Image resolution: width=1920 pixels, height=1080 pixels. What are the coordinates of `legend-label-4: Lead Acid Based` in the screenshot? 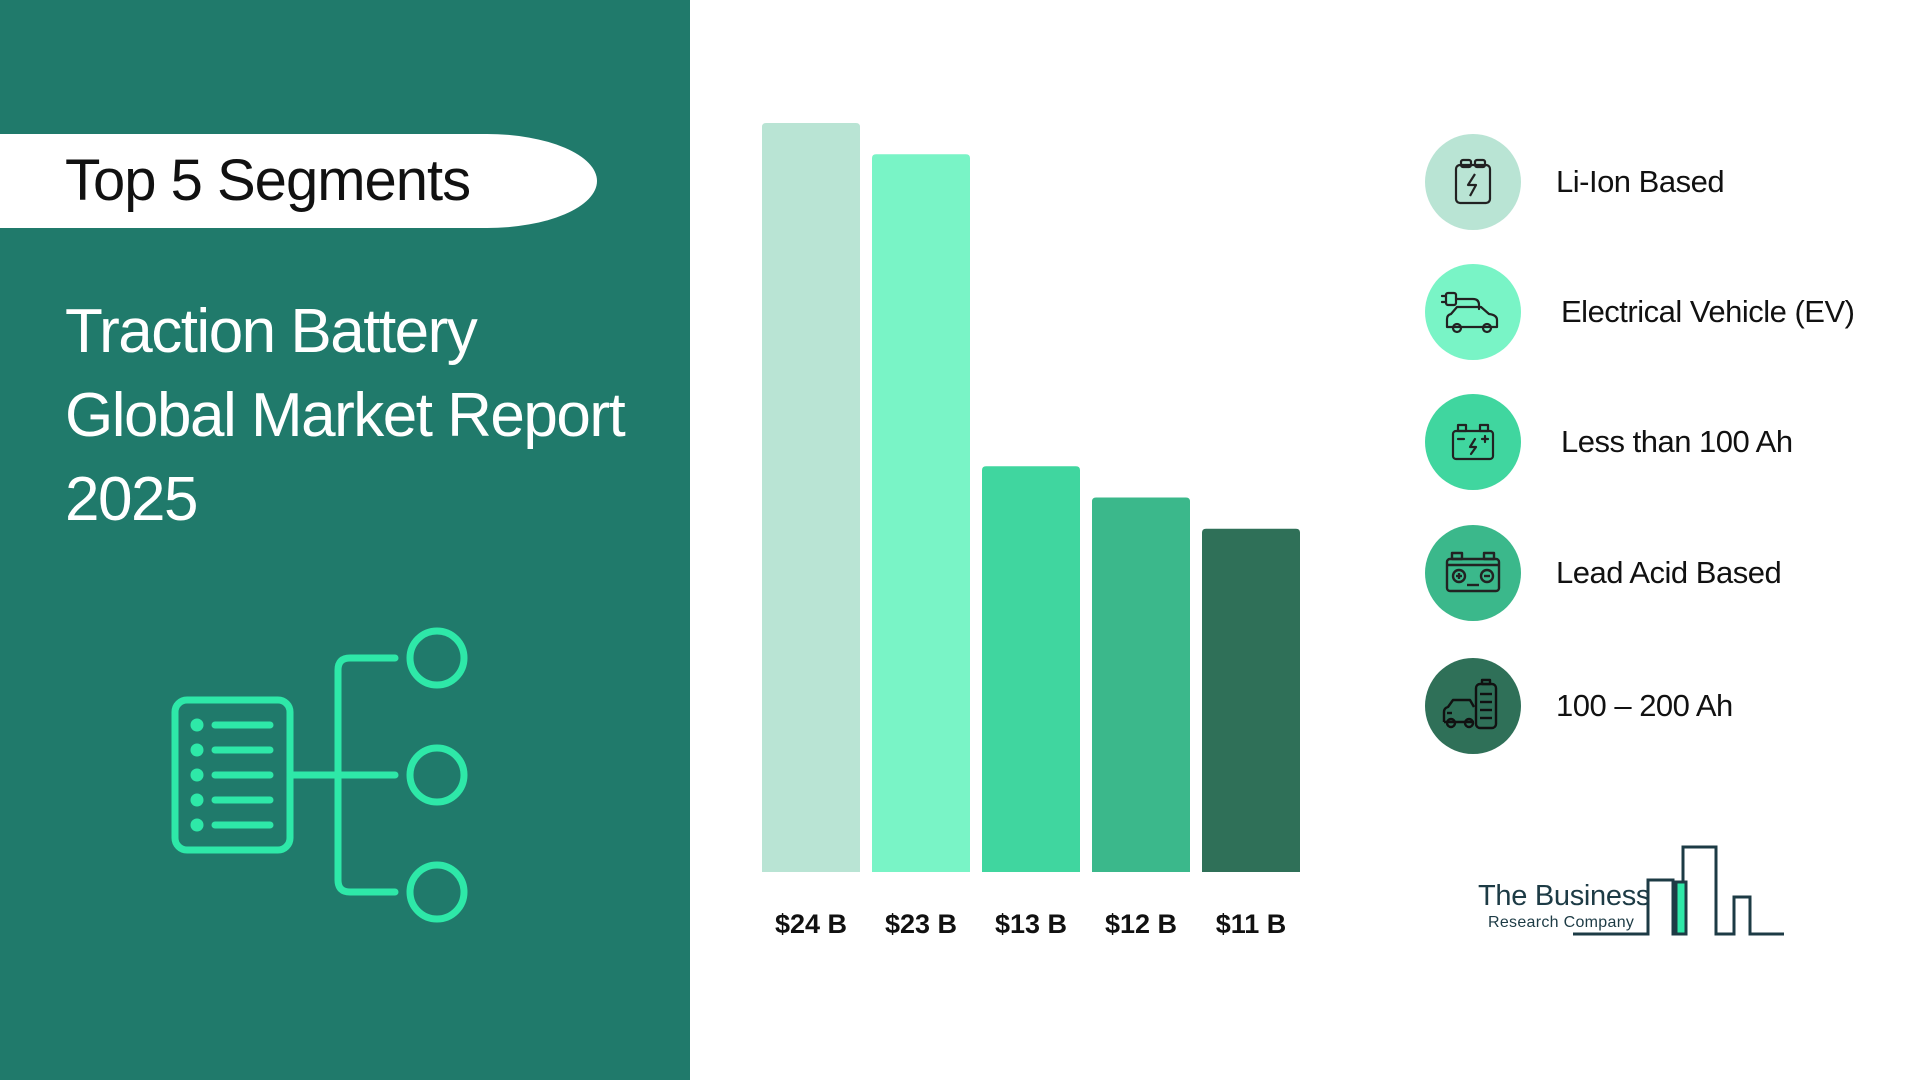 It's located at (1669, 572).